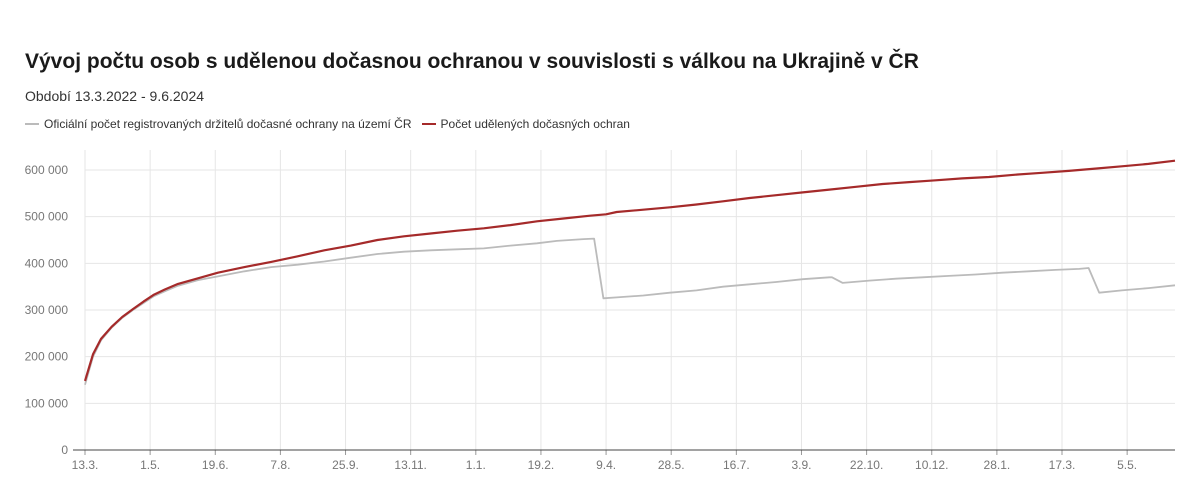 The image size is (1200, 481). I want to click on x-tick-label: 1.1., so click(476, 465).